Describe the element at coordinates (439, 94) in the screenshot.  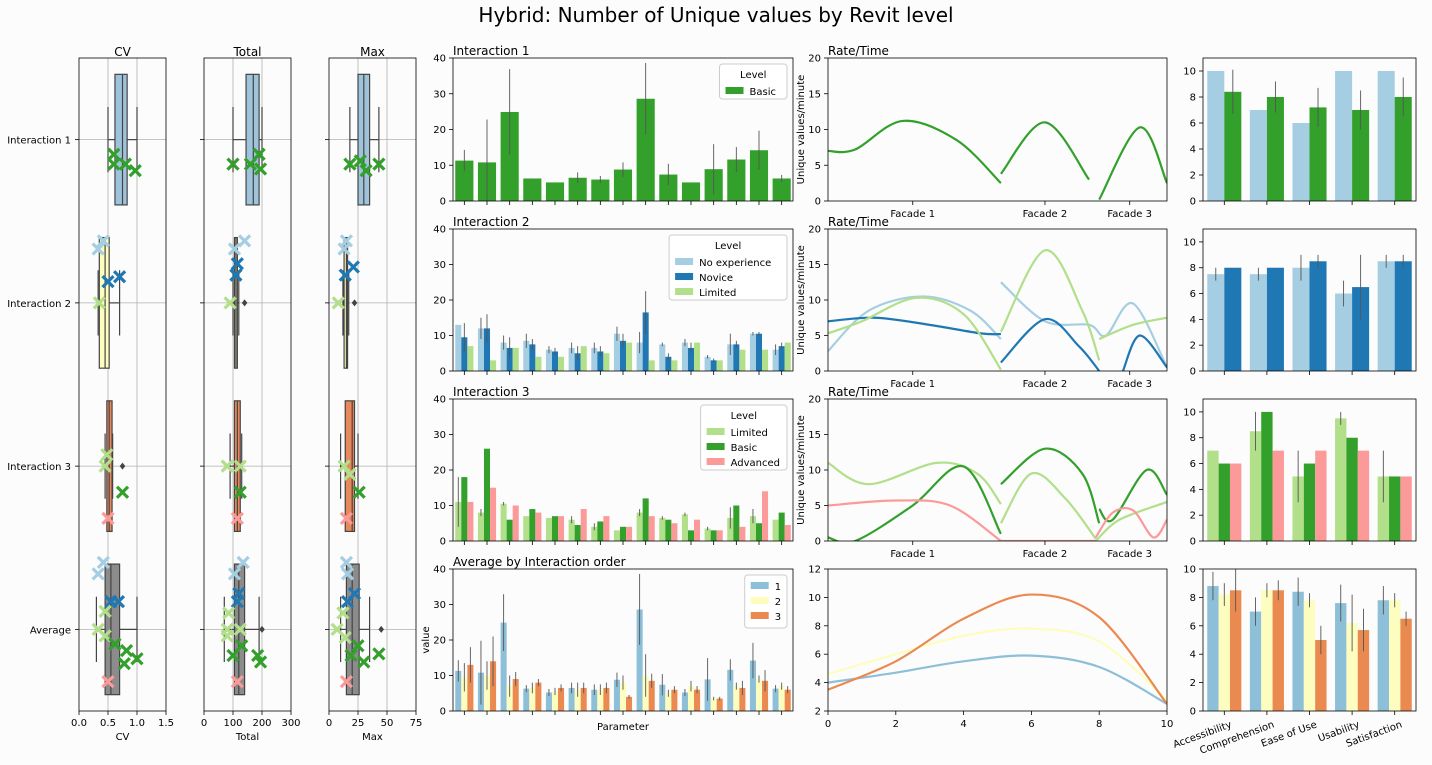
I see `y-tick-label: 30` at that location.